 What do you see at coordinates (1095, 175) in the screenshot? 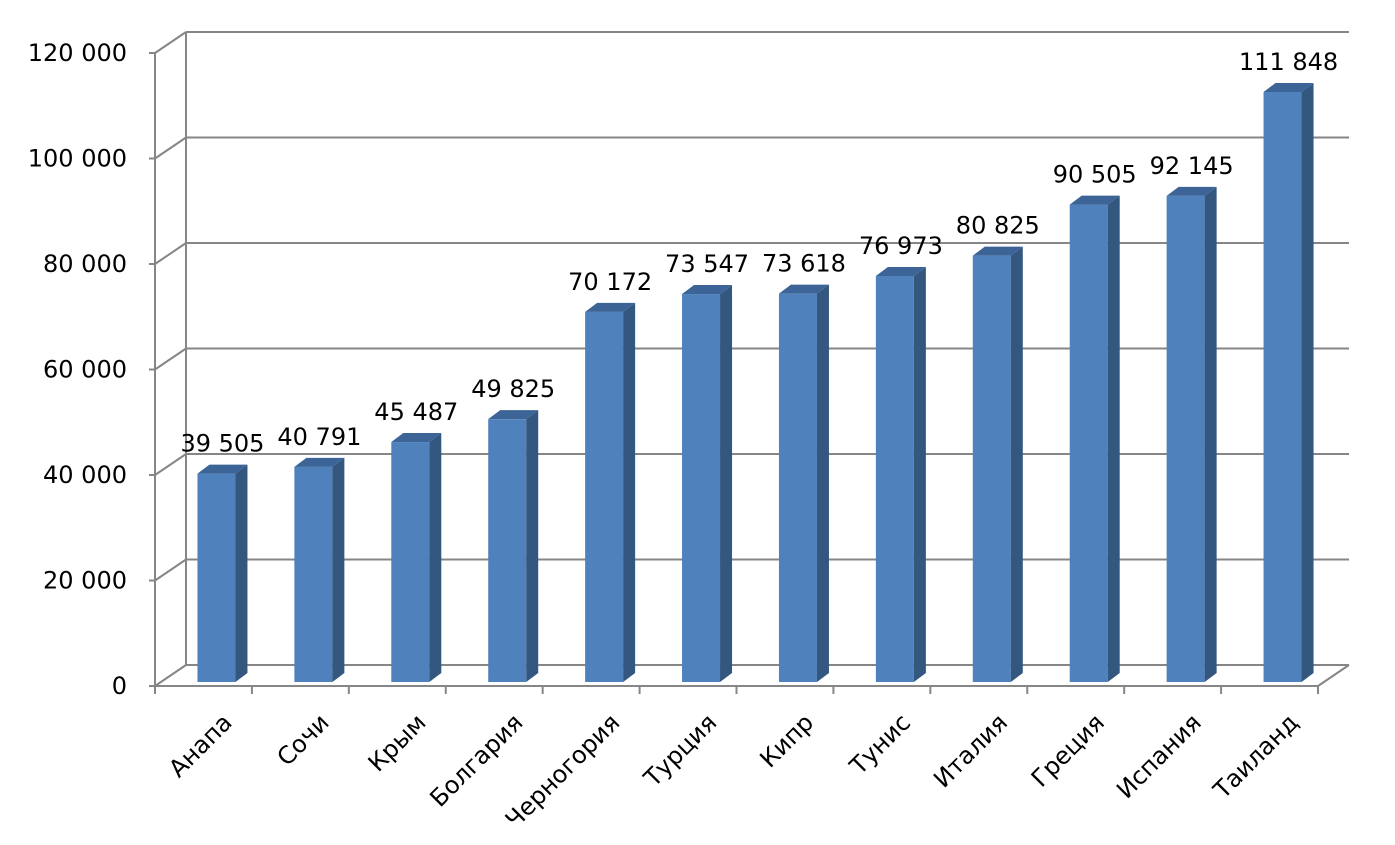
I see `data-label: 90 505` at bounding box center [1095, 175].